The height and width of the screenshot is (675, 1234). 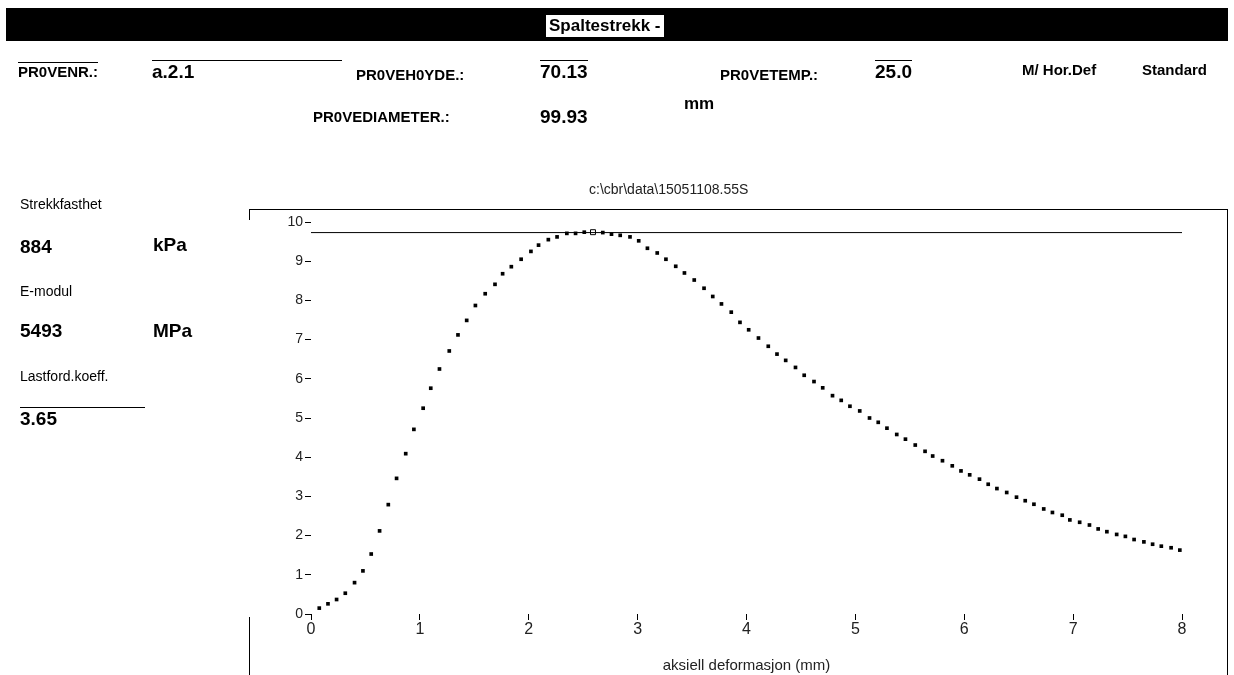 I want to click on text: Lastford.koeff., so click(x=64, y=376).